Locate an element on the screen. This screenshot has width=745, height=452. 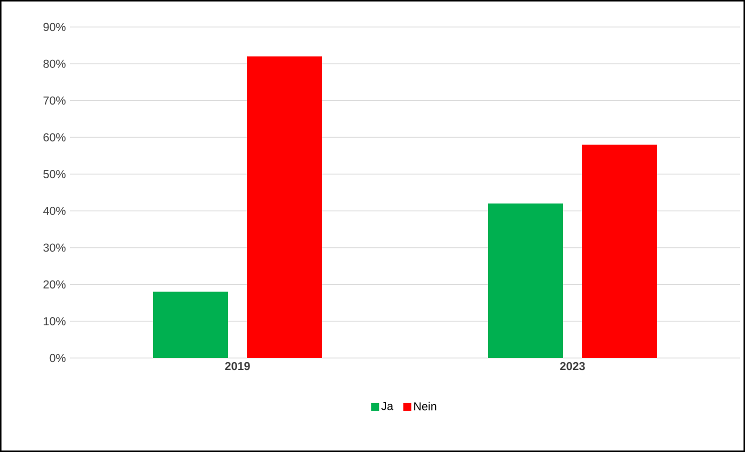
y-tick-label: 10% is located at coordinates (55, 321).